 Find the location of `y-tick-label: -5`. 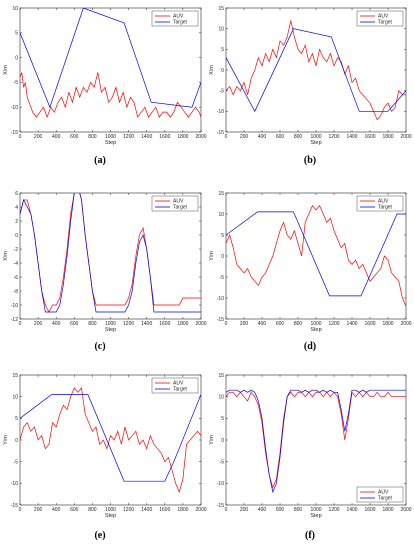

y-tick-label: -5 is located at coordinates (16, 83).